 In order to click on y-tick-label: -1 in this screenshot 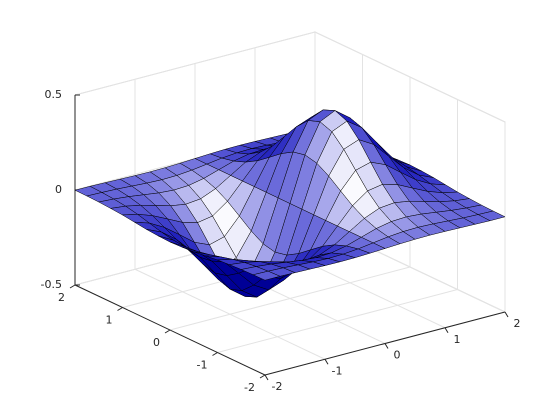, I will do `click(202, 365)`.